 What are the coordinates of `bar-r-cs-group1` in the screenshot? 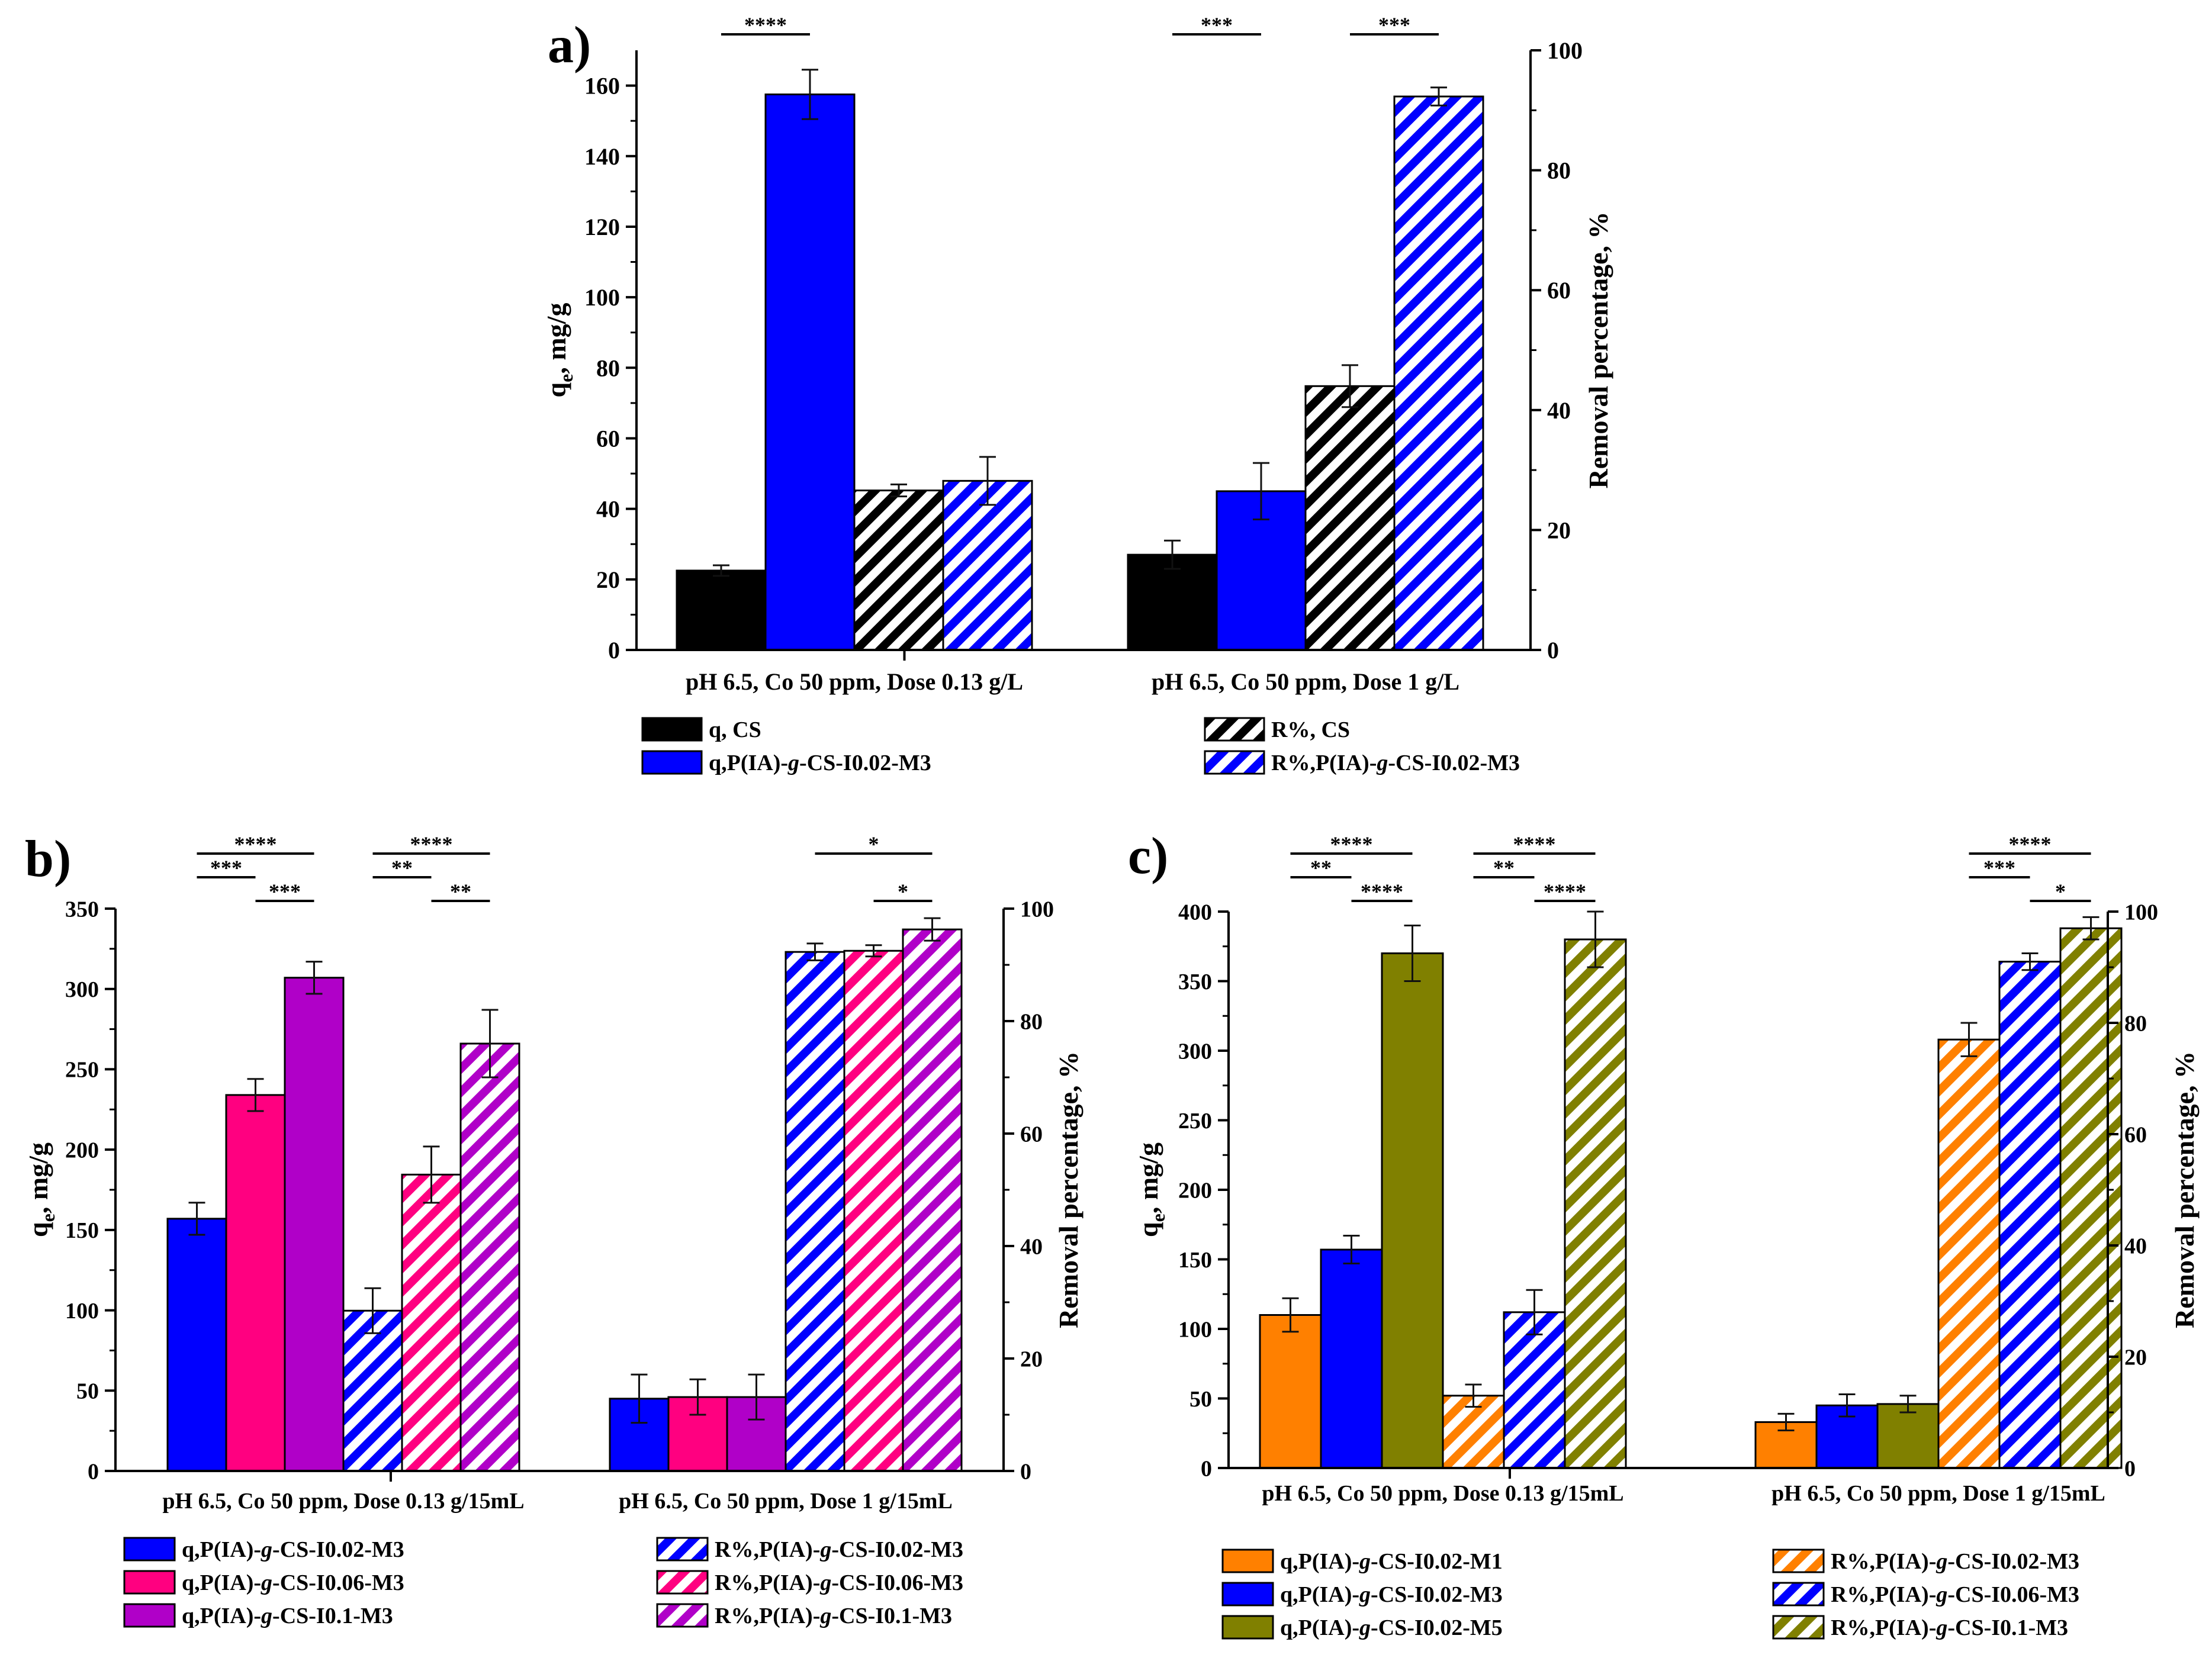 It's located at (898, 570).